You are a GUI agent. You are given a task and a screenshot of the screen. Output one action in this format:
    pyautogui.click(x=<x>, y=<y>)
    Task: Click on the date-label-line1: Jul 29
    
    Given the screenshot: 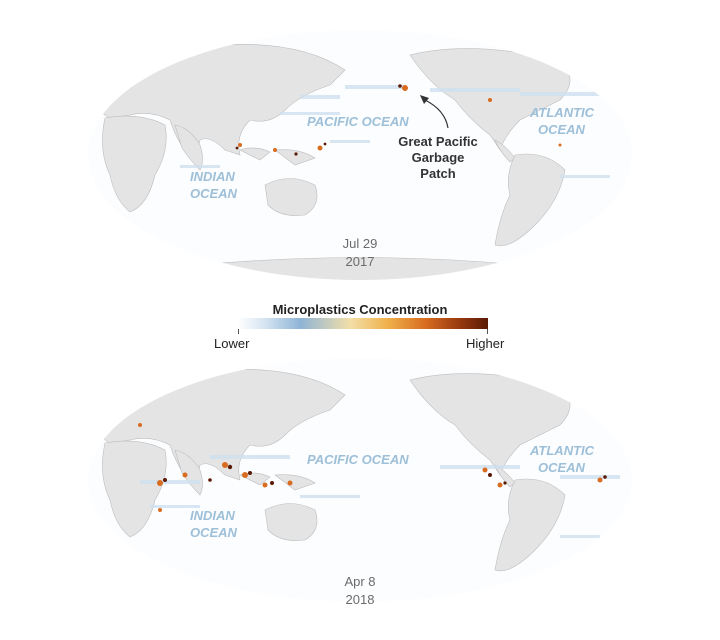 What is the action you would take?
    pyautogui.click(x=360, y=243)
    